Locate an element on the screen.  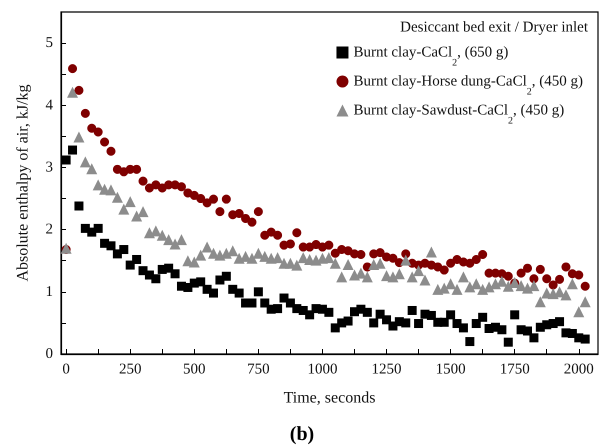
x-tick-label: 2000 is located at coordinates (579, 370).